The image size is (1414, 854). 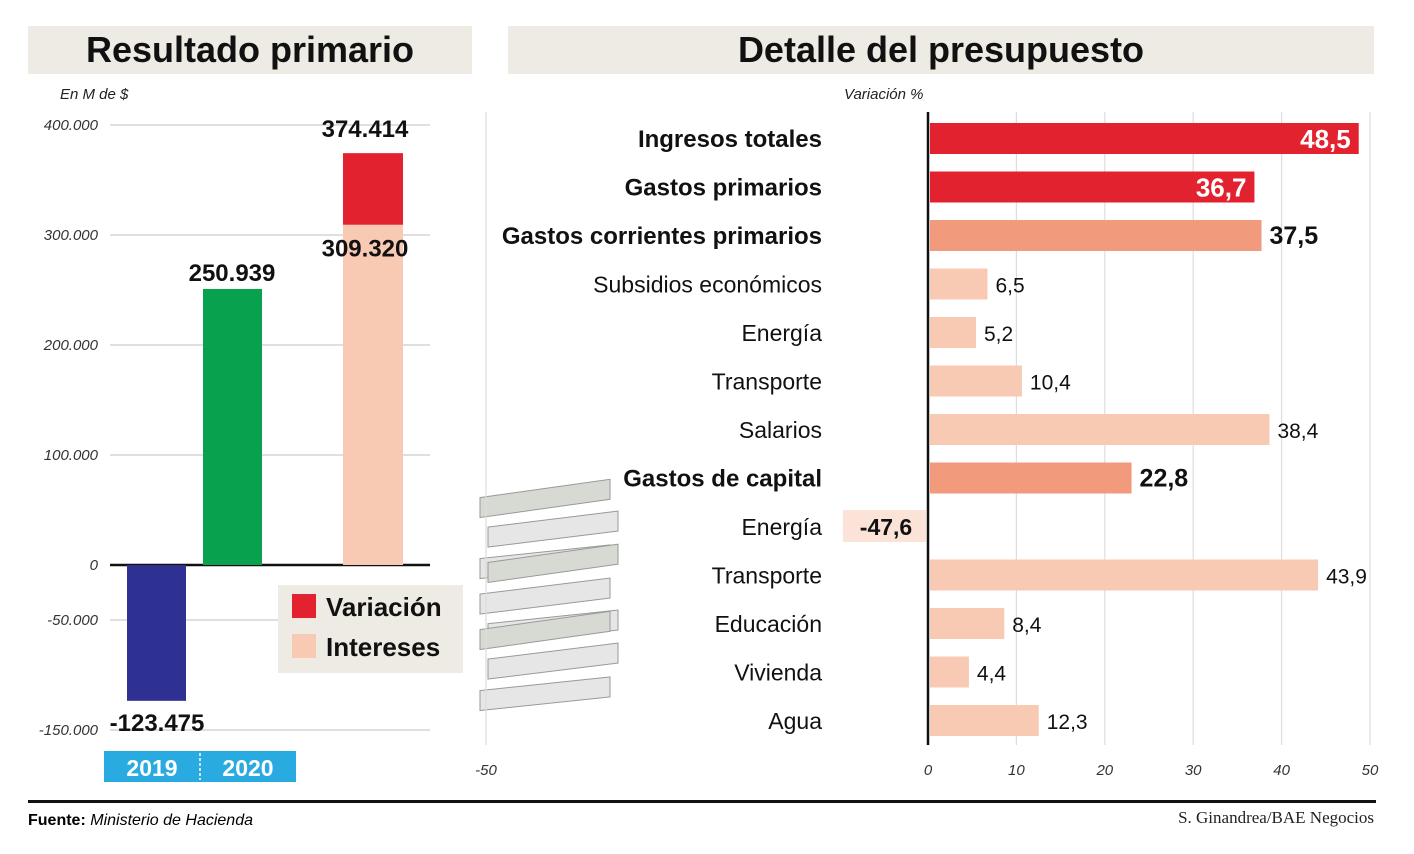 I want to click on right-chart-title: Detalle del presupuesto, so click(x=941, y=50).